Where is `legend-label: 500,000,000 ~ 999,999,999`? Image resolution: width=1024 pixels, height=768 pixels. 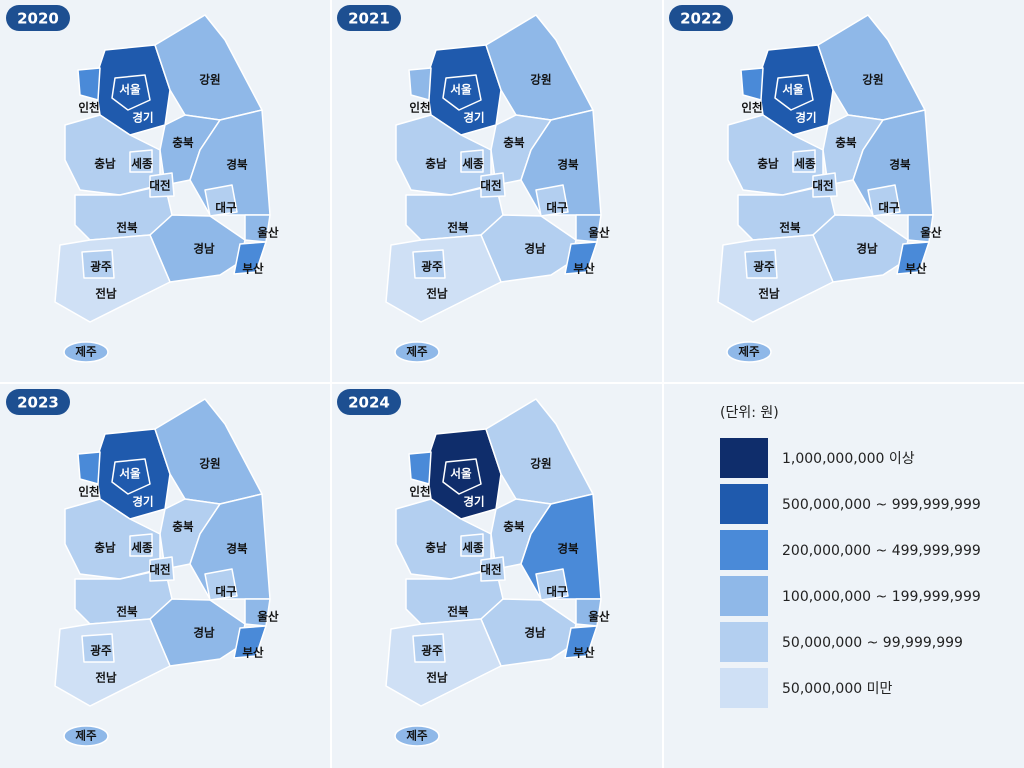
legend-label: 500,000,000 ~ 999,999,999 is located at coordinates (881, 505).